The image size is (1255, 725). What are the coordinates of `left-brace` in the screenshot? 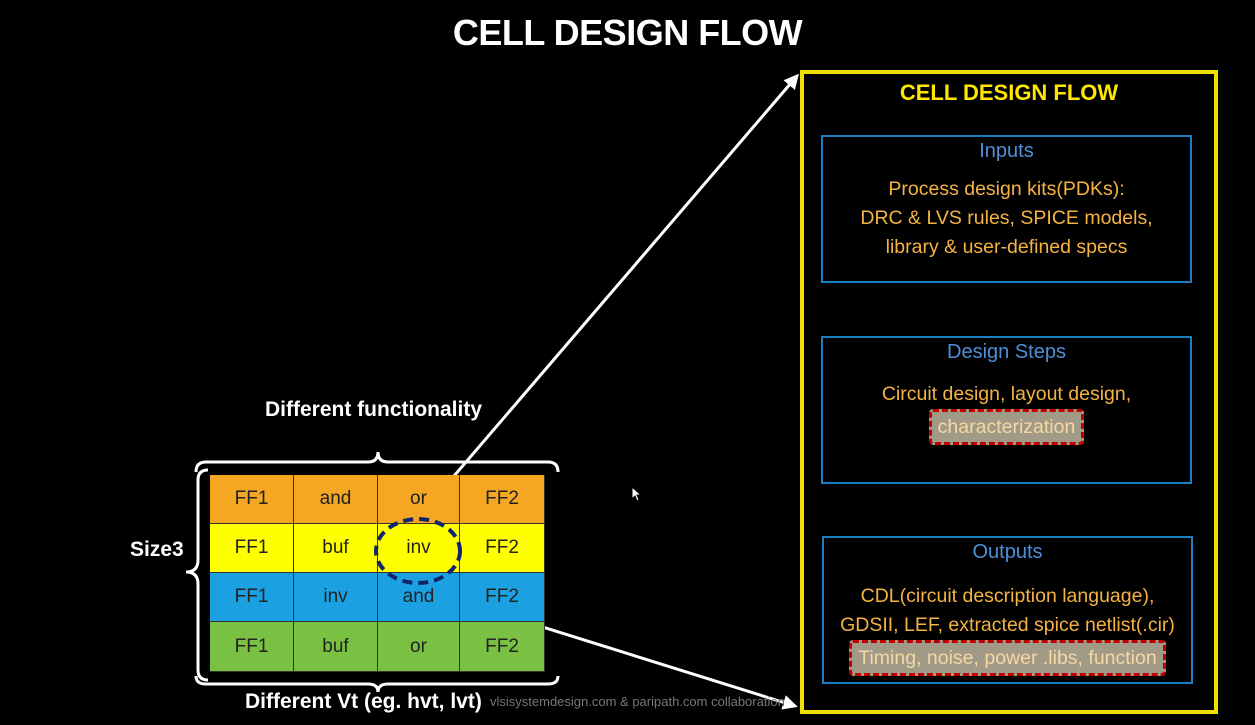 It's located at (197, 575).